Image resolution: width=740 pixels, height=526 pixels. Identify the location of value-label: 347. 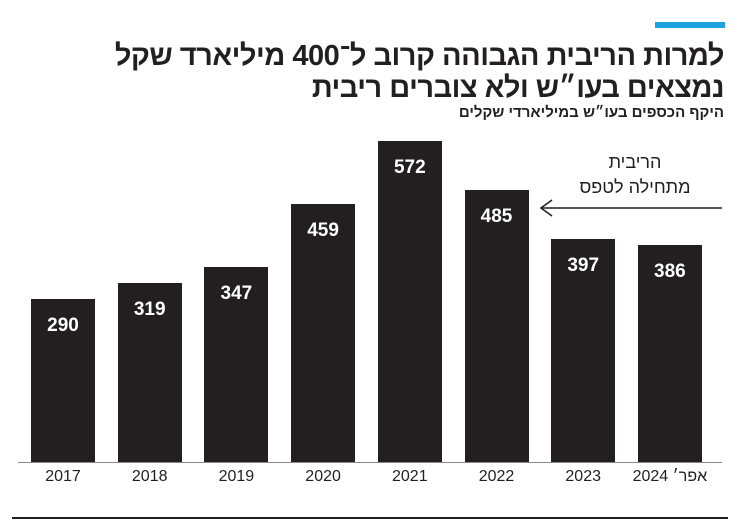
(236, 294).